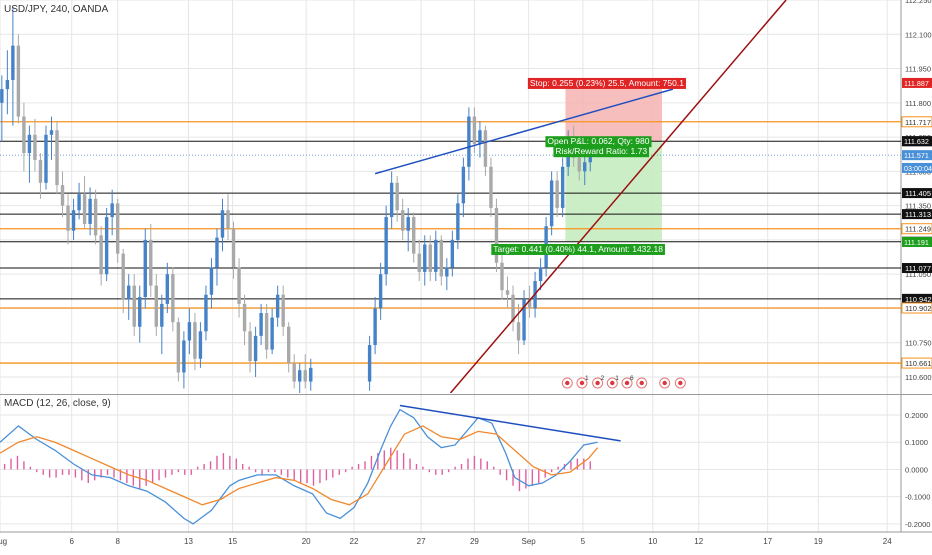 This screenshot has width=932, height=555. I want to click on level-axis-label: 110.942, so click(918, 299).